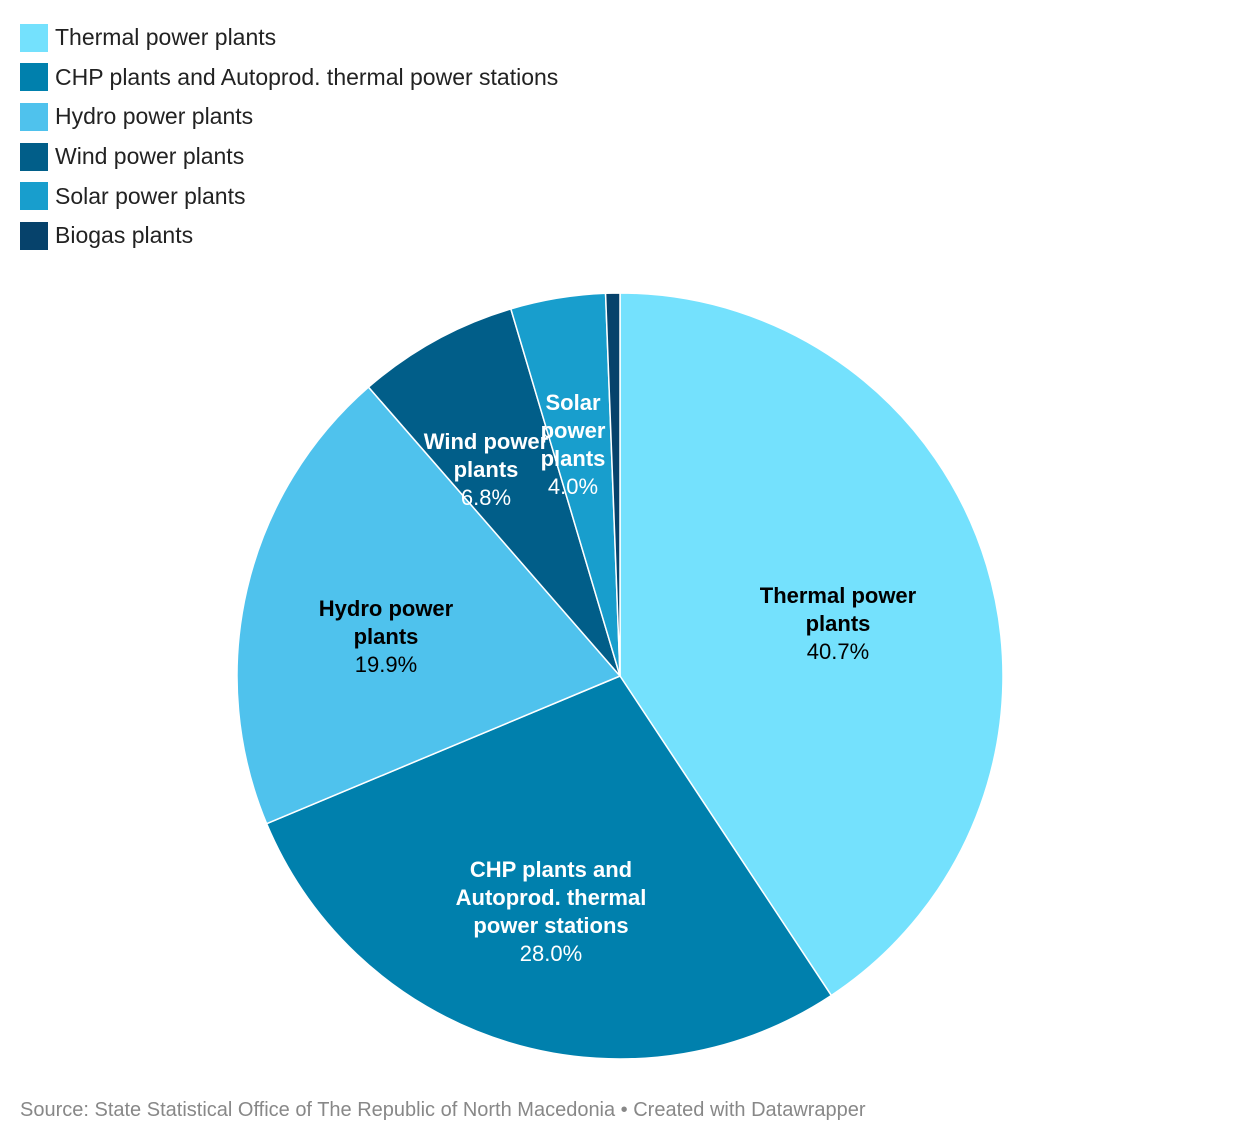 The width and height of the screenshot is (1240, 1146). What do you see at coordinates (289, 38) in the screenshot?
I see `legend-item-thermal: Thermal power plants` at bounding box center [289, 38].